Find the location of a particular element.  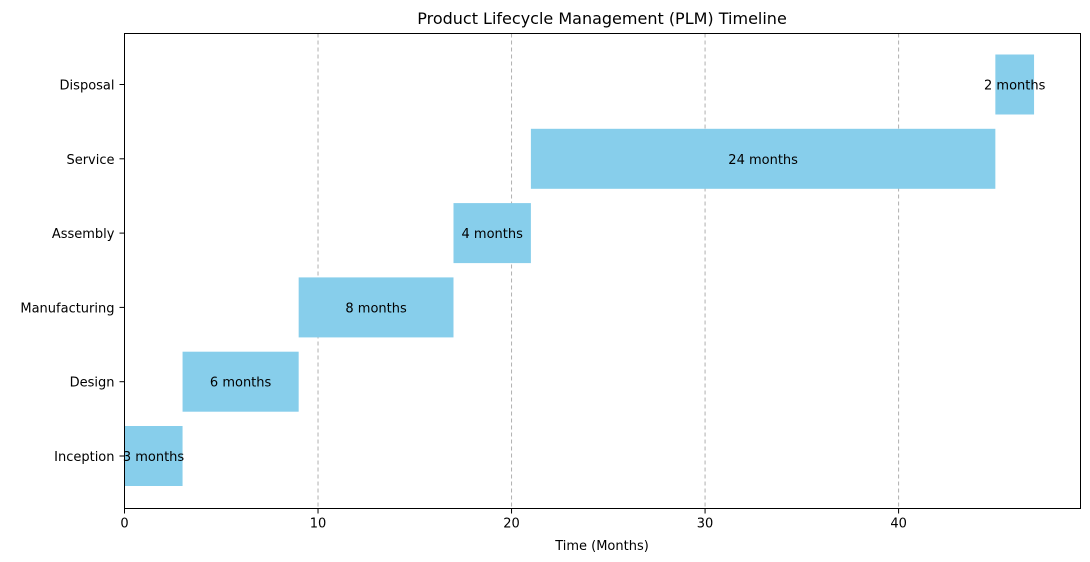

bar-inception is located at coordinates (153, 456).